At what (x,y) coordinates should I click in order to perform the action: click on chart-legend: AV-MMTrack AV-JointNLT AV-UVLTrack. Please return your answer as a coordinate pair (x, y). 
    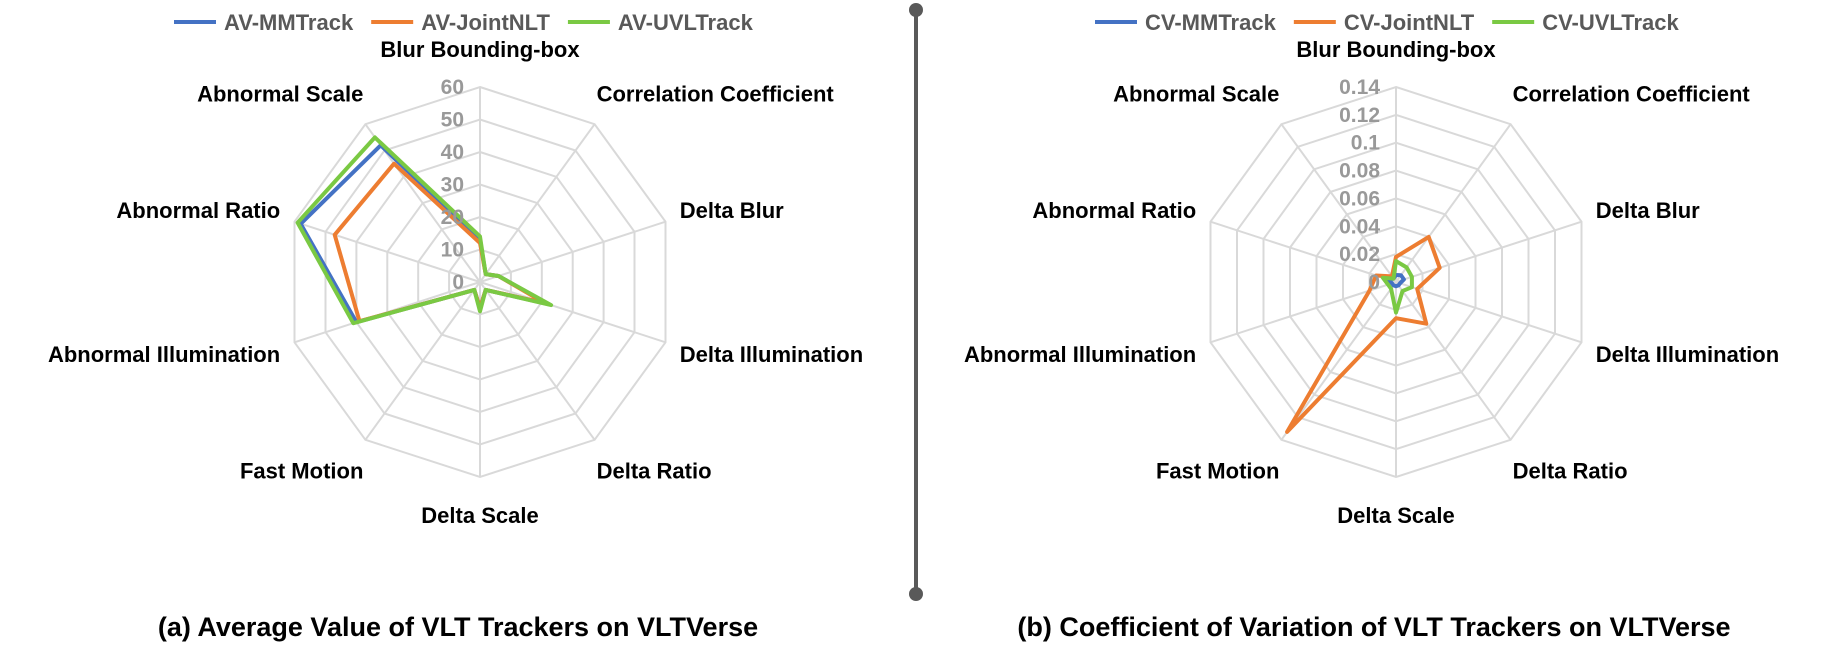
    Looking at the image, I should click on (464, 22).